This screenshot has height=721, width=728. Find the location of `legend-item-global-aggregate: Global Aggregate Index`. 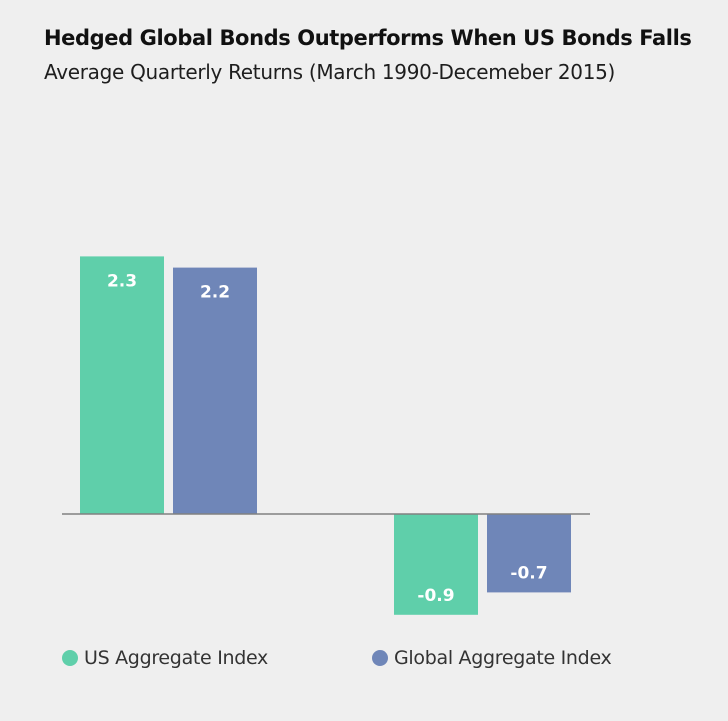

legend-item-global-aggregate: Global Aggregate Index is located at coordinates (492, 658).